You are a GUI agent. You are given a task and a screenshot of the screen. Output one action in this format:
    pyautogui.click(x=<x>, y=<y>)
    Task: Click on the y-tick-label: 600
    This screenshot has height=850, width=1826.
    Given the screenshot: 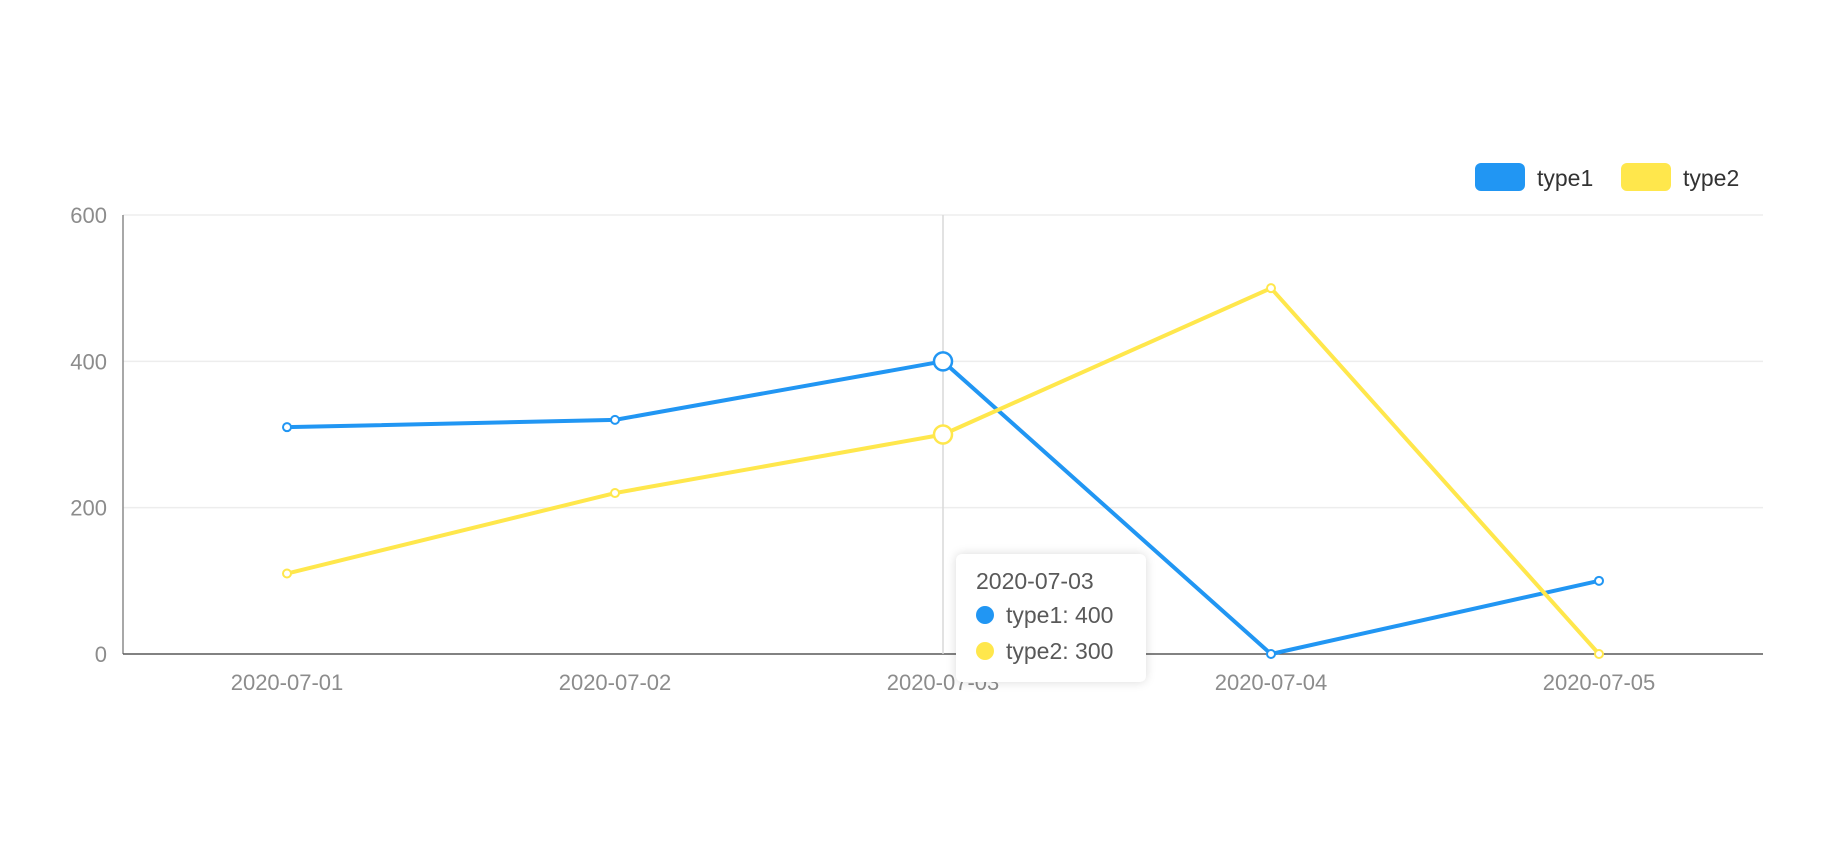 What is the action you would take?
    pyautogui.click(x=88, y=215)
    